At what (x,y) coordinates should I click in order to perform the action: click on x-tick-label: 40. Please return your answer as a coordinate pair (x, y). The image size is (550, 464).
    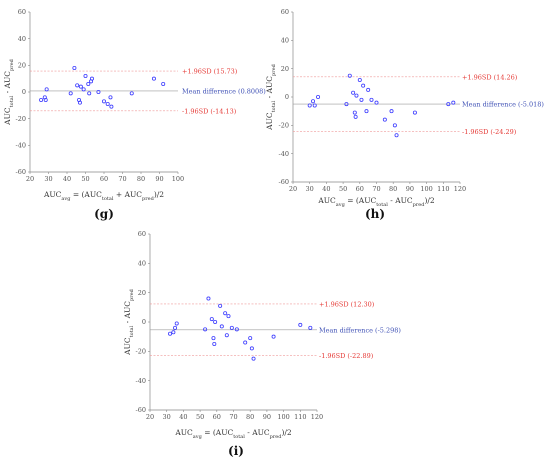
    Looking at the image, I should click on (67, 179).